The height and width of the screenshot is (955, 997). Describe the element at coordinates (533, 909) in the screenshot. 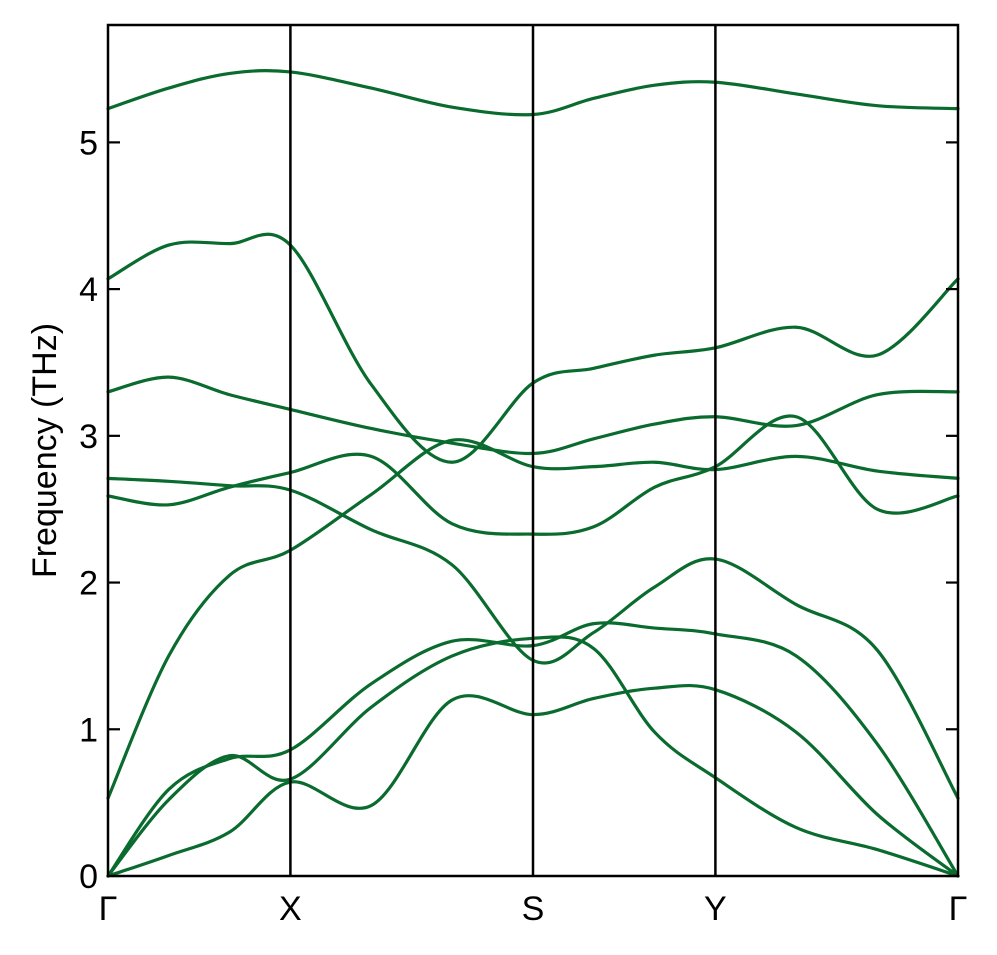

I see `x-tick-label: S` at that location.